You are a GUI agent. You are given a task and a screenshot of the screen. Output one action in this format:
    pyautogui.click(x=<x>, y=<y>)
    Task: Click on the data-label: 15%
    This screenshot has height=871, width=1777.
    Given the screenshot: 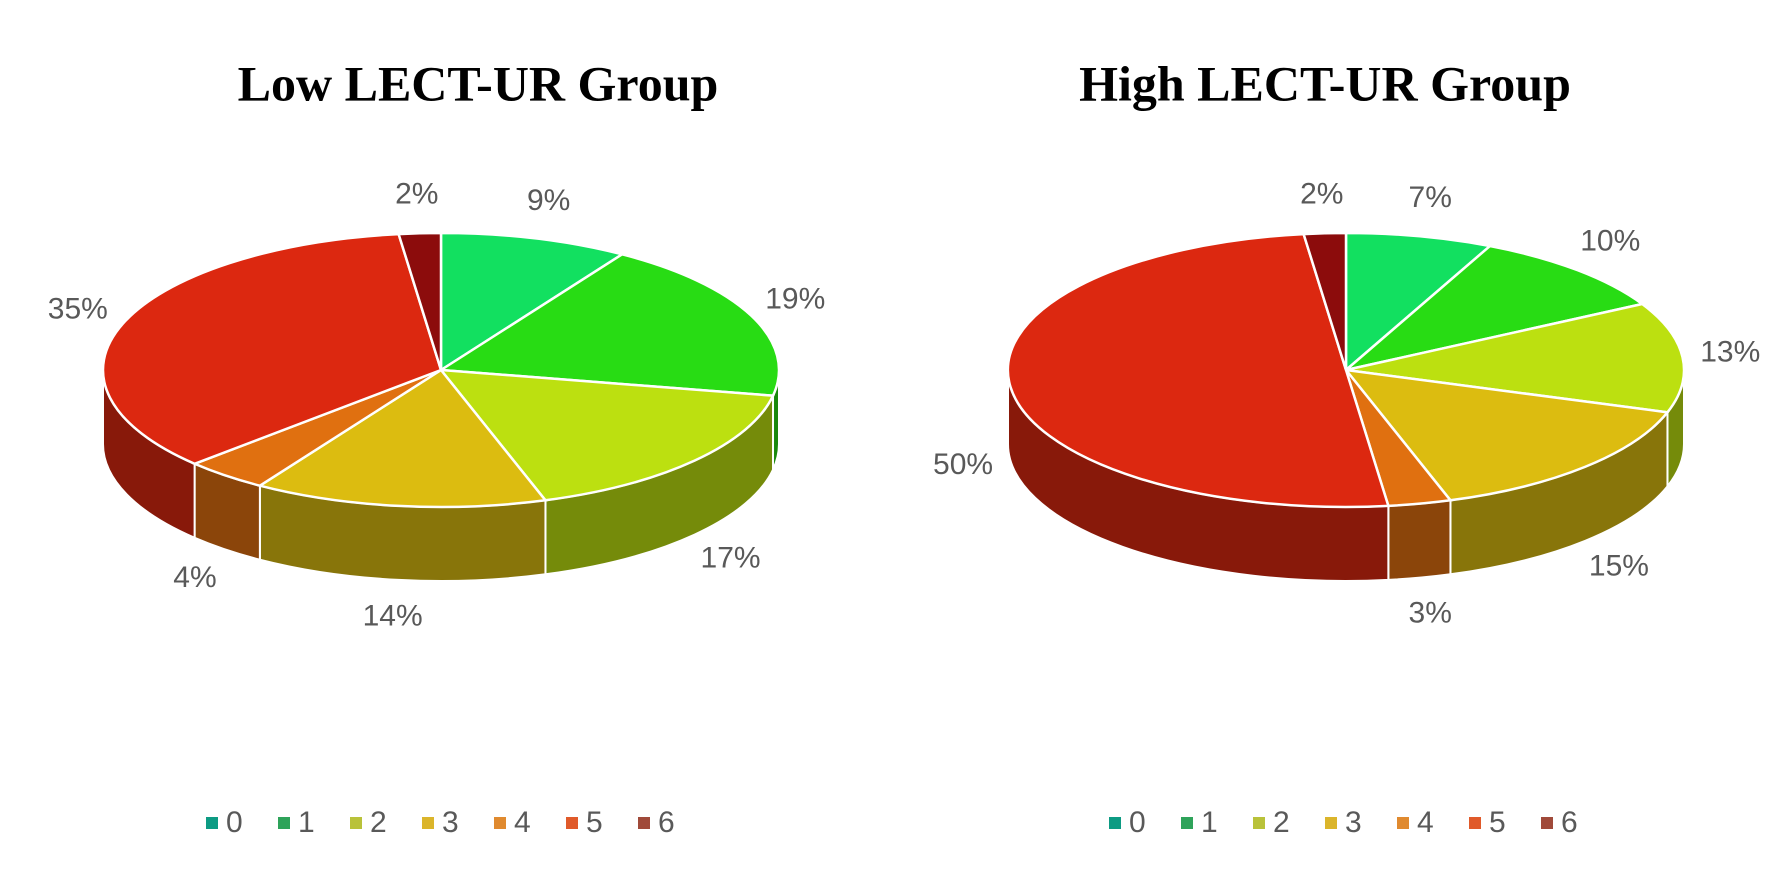 What is the action you would take?
    pyautogui.click(x=1619, y=566)
    